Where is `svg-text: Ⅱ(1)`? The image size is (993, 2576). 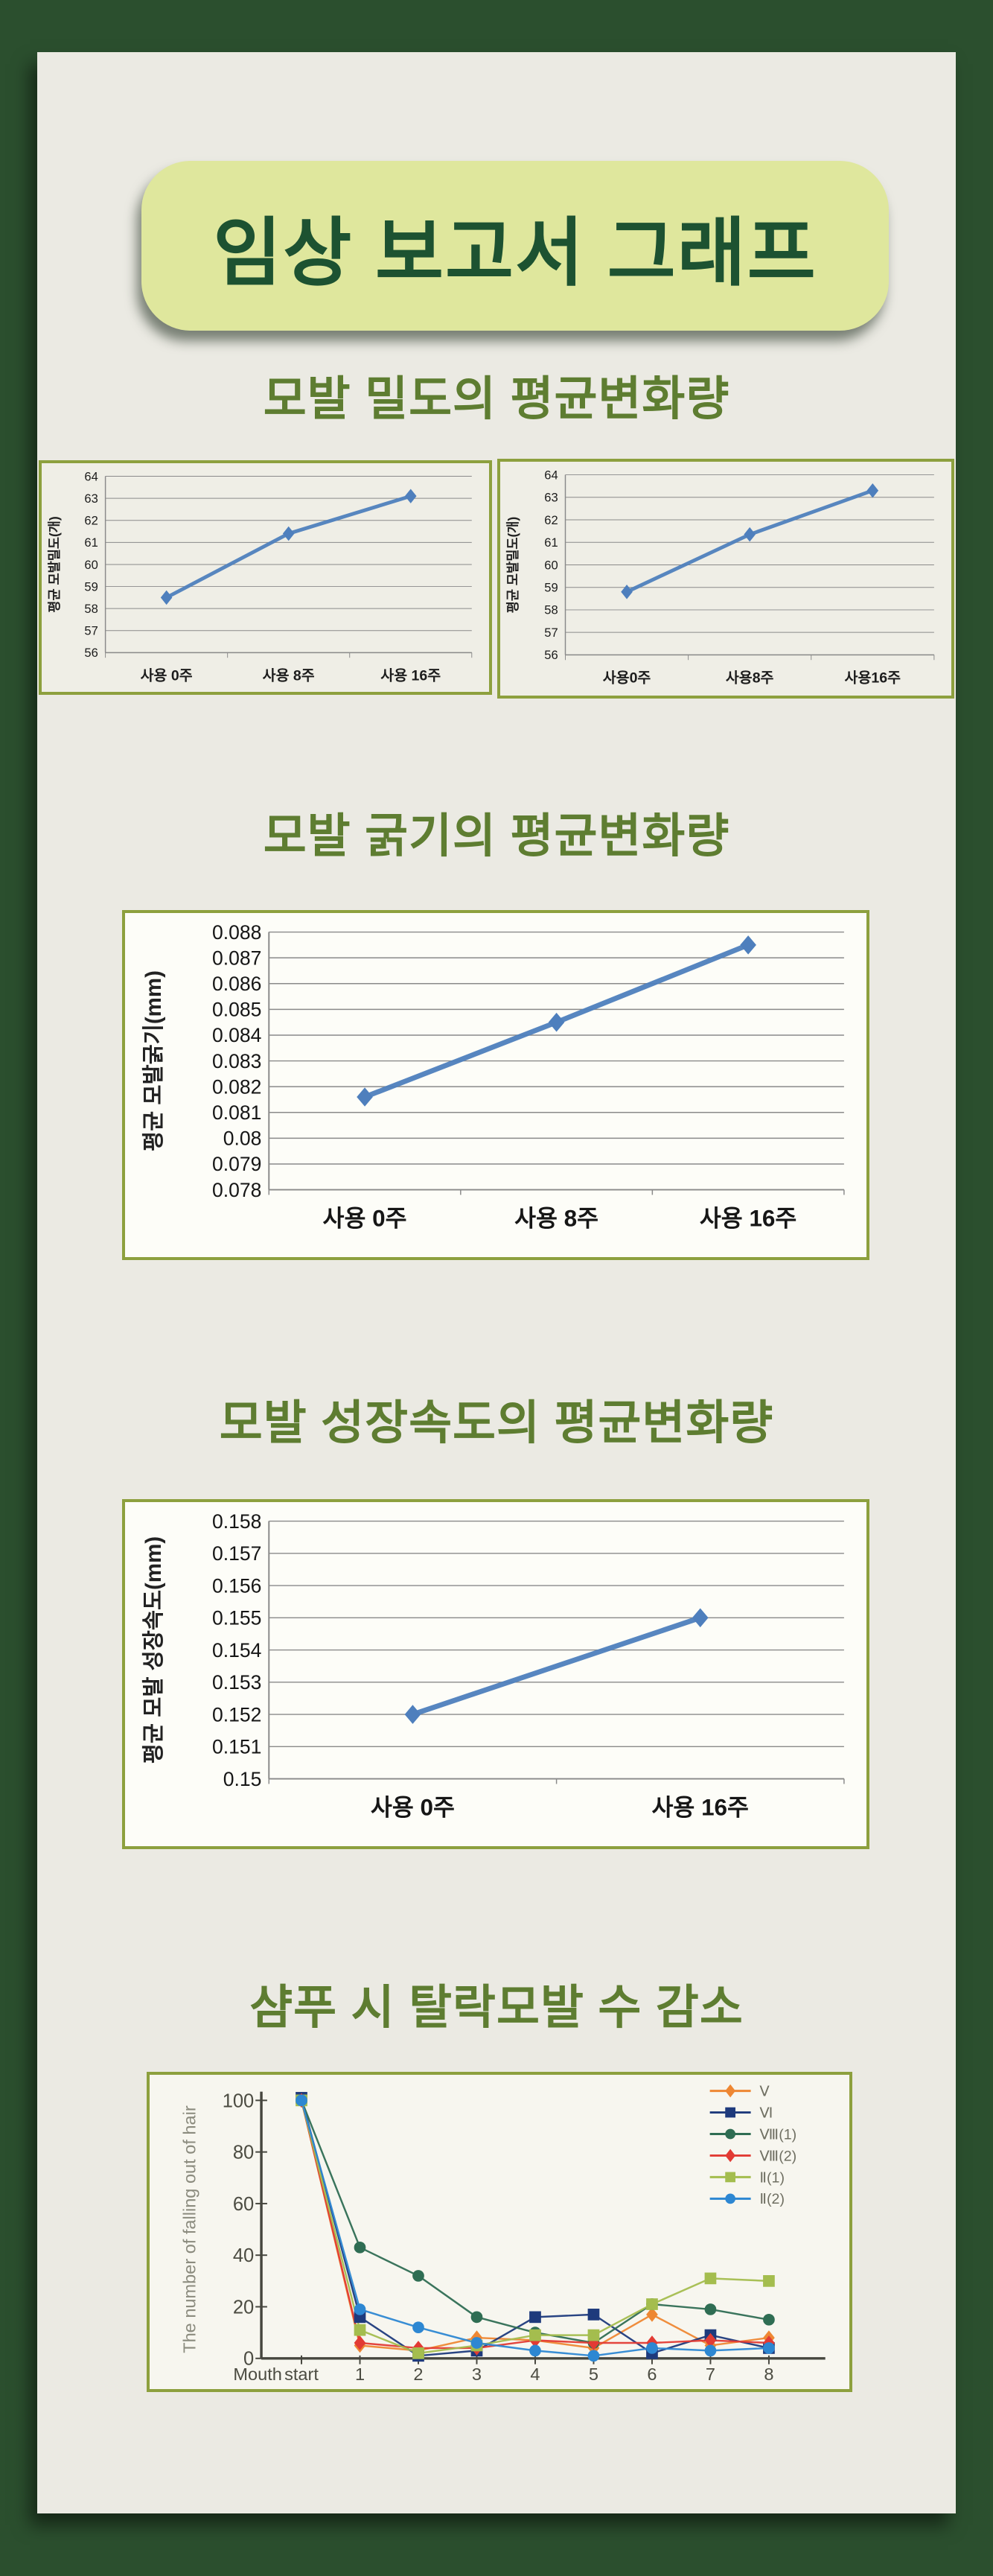 svg-text: Ⅱ(1) is located at coordinates (772, 2177).